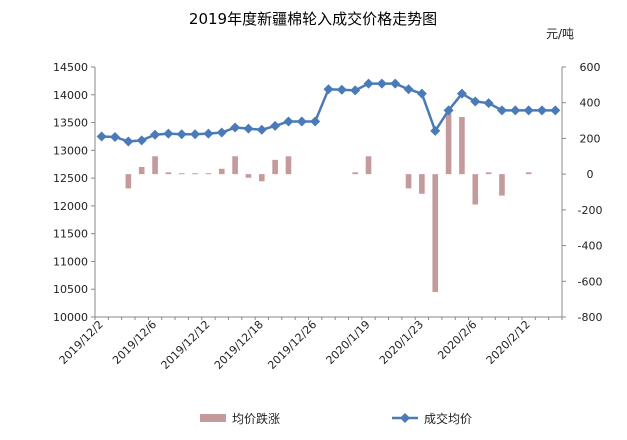 The image size is (627, 440). Describe the element at coordinates (239, 345) in the screenshot. I see `x-tick-label: 2019/12/18` at that location.